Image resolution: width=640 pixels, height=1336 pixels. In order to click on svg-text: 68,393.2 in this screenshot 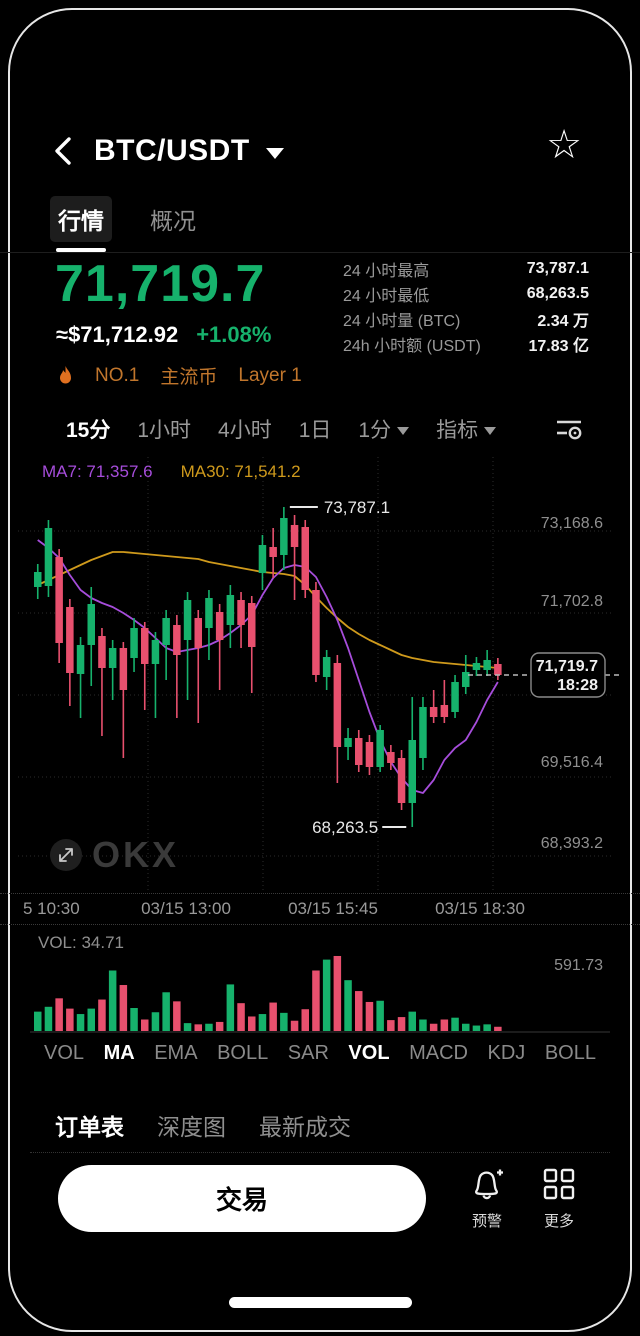, I will do `click(572, 843)`.